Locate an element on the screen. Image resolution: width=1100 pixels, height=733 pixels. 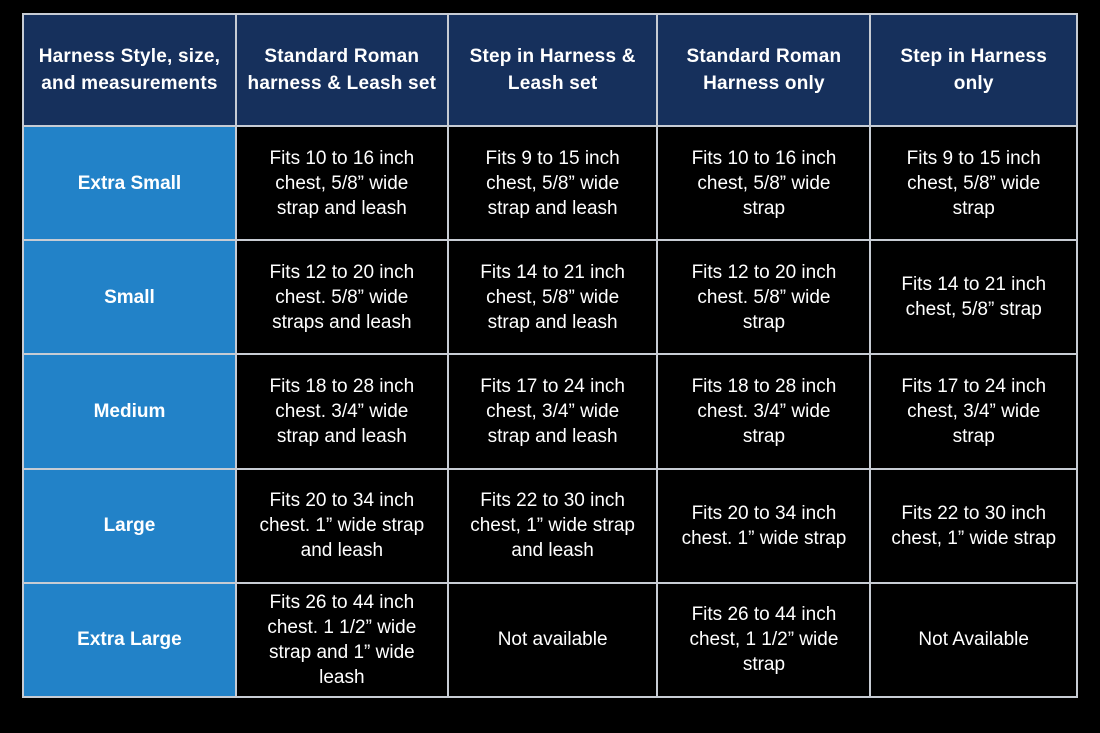
header-cell-stepin-leash-set: Step in Harness & Leash set is located at coordinates (552, 70).